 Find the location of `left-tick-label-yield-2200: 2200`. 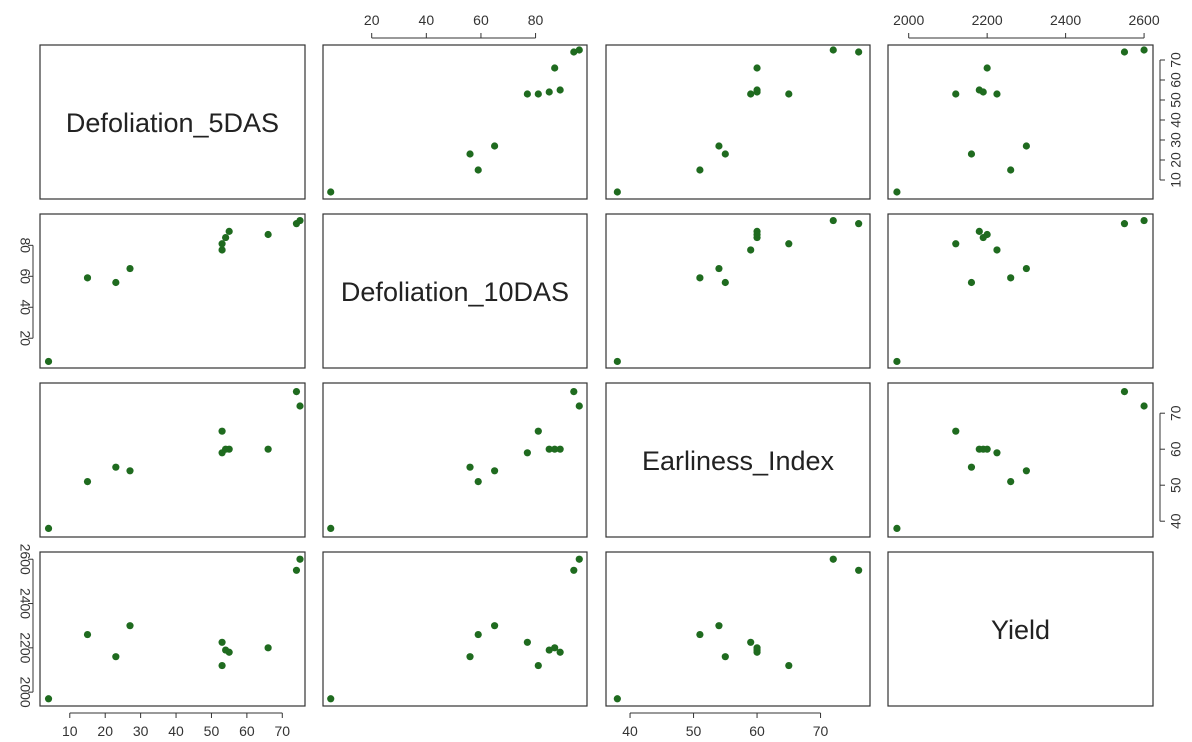

left-tick-label-yield-2200: 2200 is located at coordinates (25, 647).